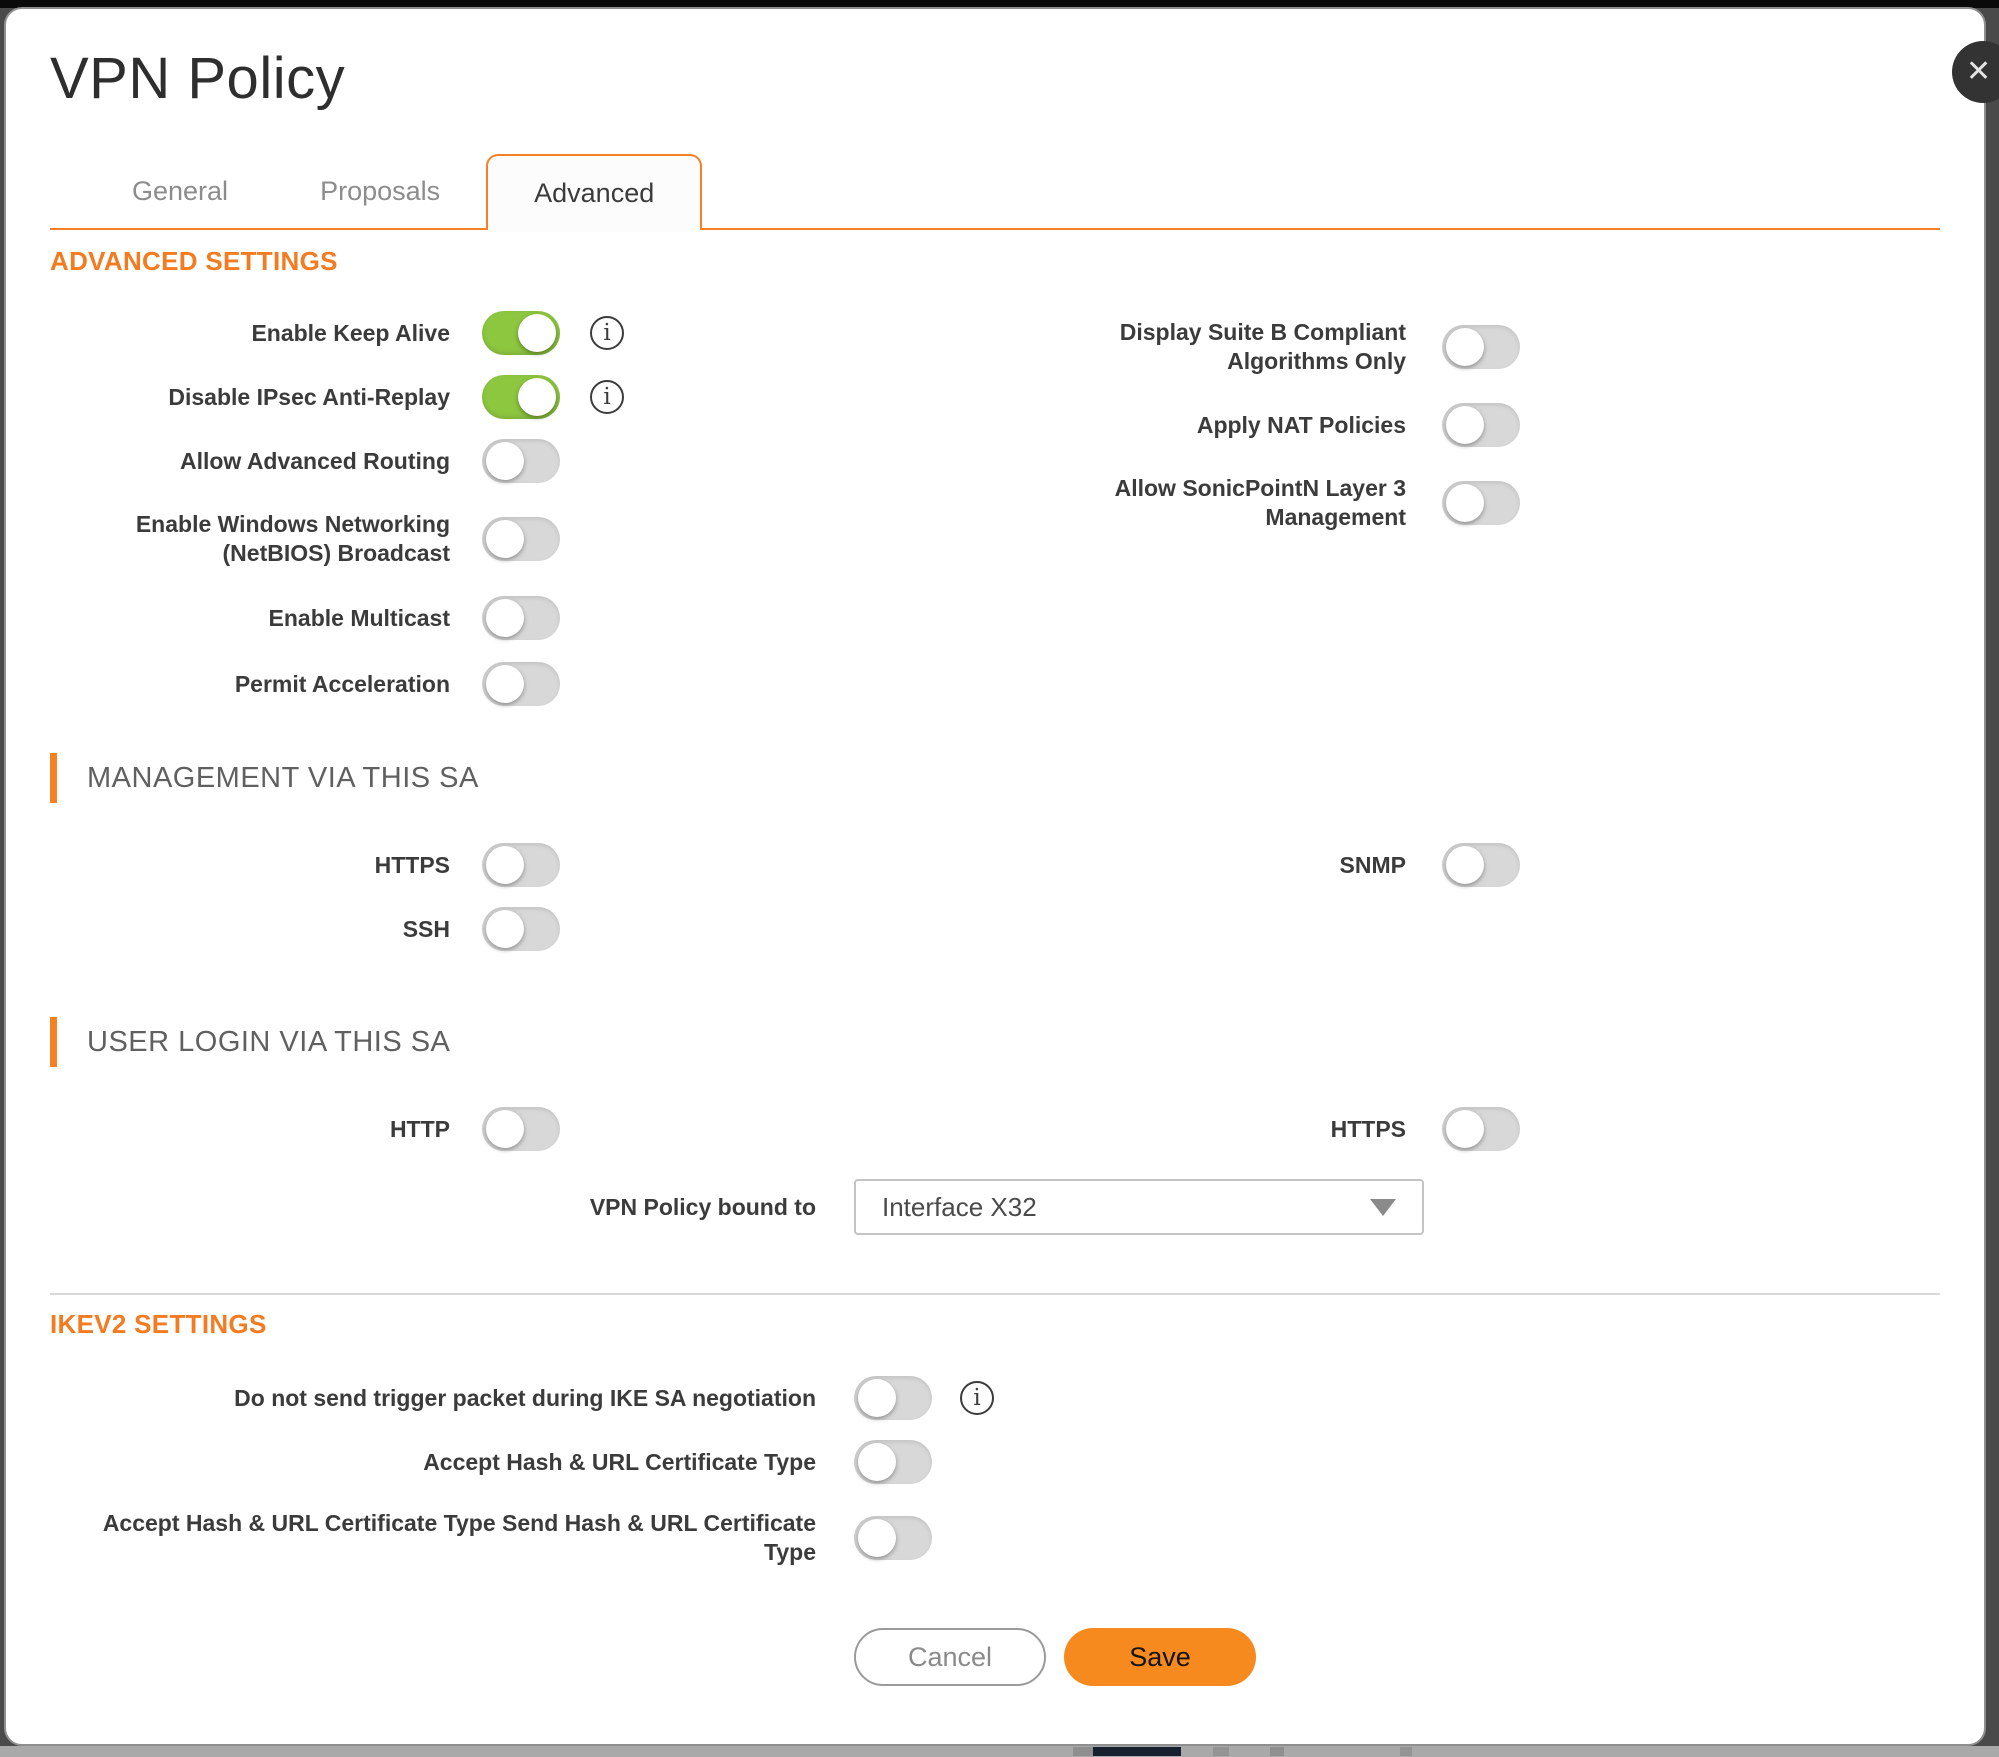  I want to click on setting-label: Permit Acceleration, so click(342, 683).